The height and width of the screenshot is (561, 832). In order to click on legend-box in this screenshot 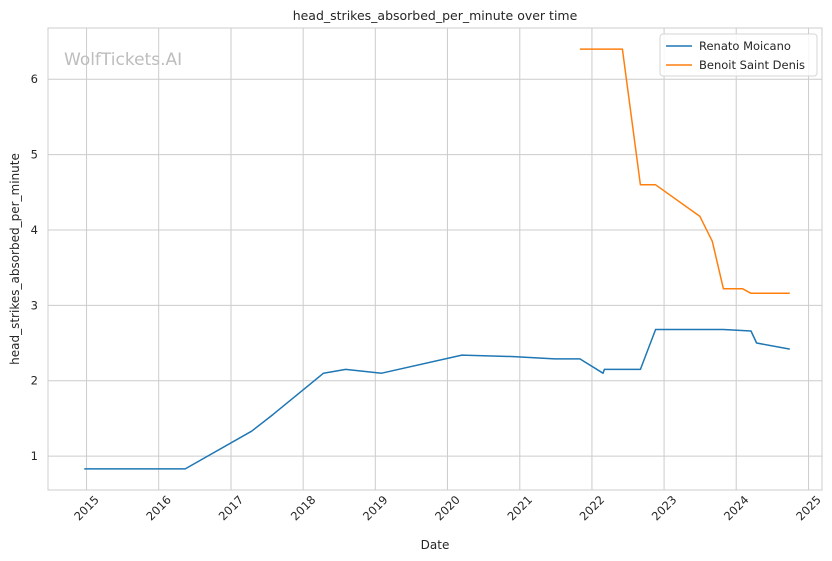, I will do `click(738, 55)`.